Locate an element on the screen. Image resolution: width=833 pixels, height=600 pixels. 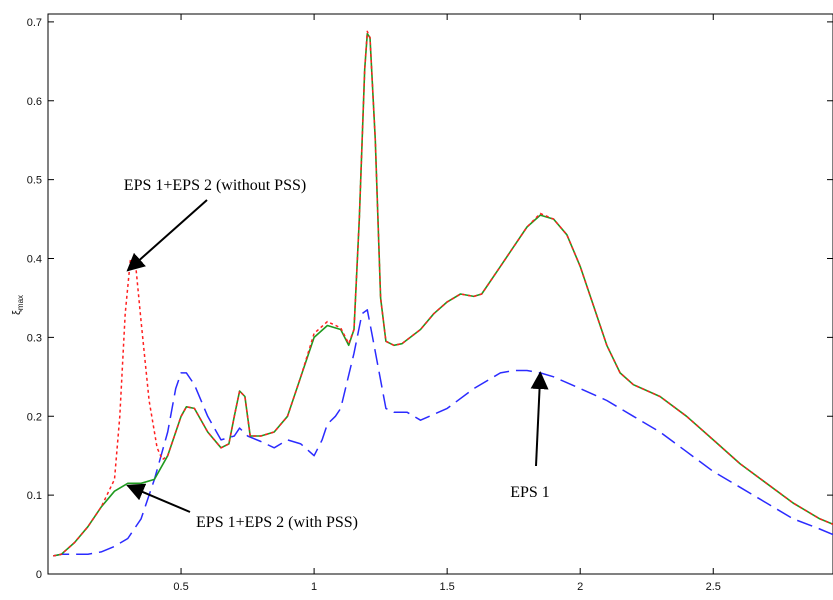
y-tick-label: 0.5 is located at coordinates (34, 181).